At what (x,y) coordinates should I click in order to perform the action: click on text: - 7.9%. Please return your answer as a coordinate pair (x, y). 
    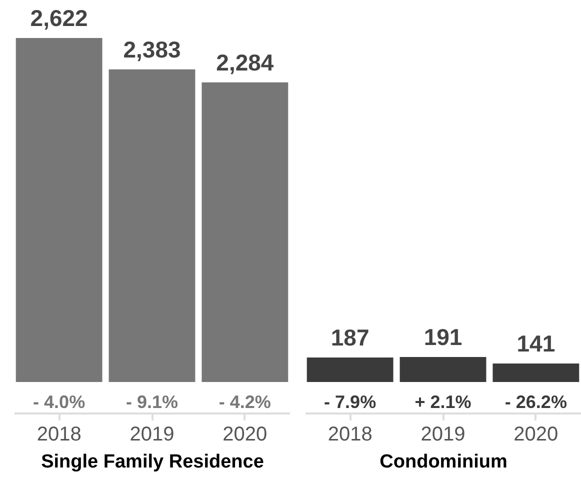
    Looking at the image, I should click on (350, 402).